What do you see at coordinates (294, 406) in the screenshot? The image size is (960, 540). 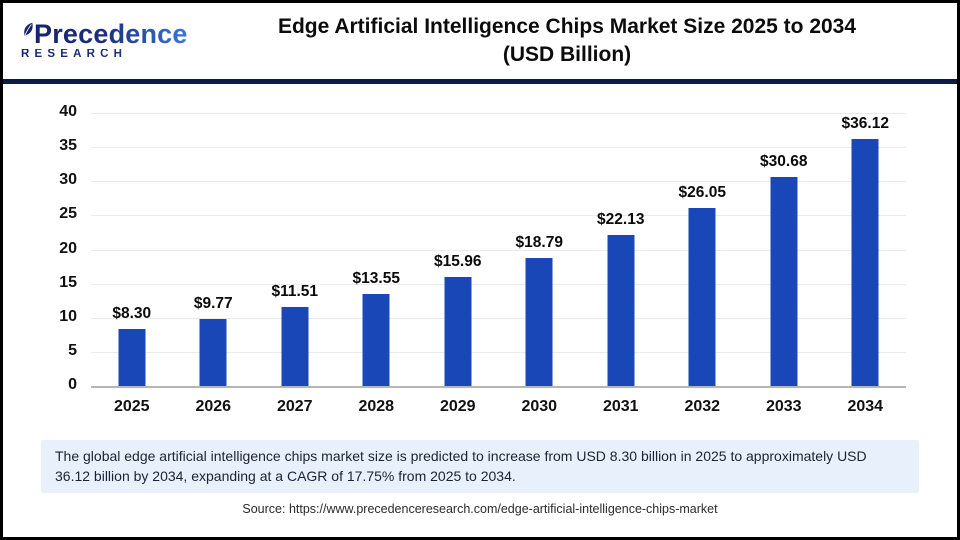 I see `x-axis-tick-label: 2027` at bounding box center [294, 406].